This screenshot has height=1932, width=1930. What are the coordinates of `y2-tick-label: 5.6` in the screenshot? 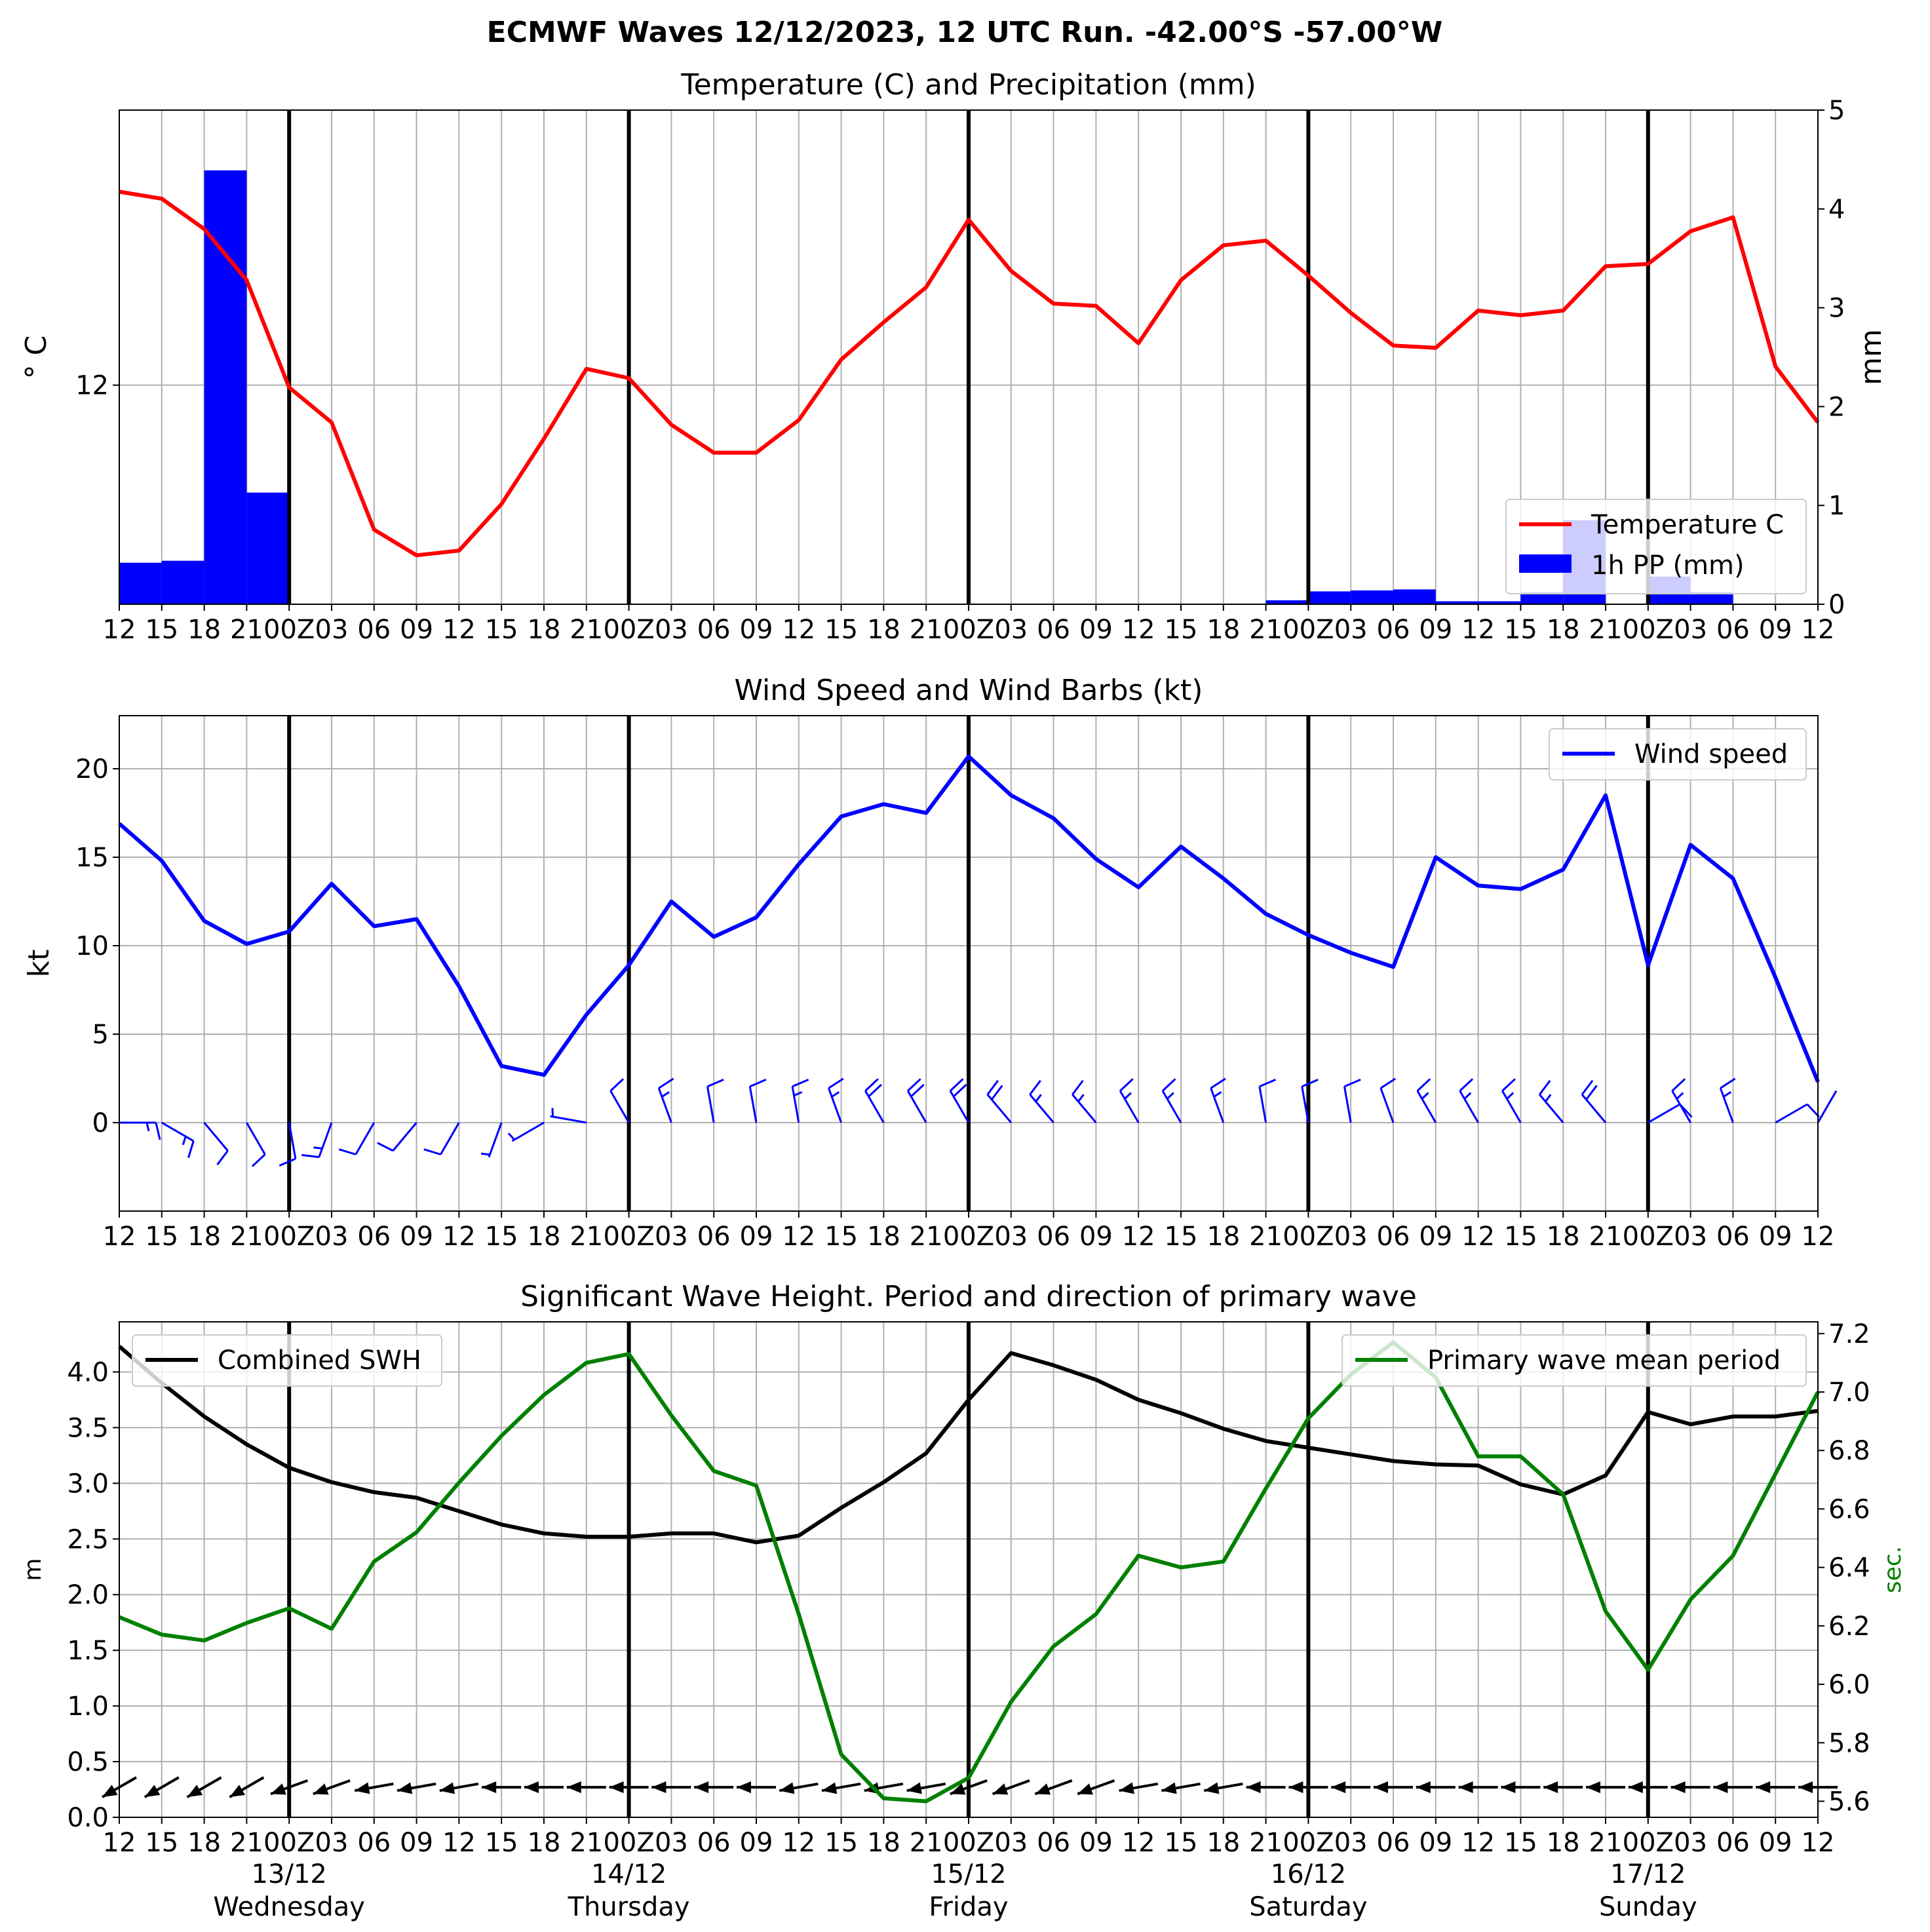 It's located at (1849, 1802).